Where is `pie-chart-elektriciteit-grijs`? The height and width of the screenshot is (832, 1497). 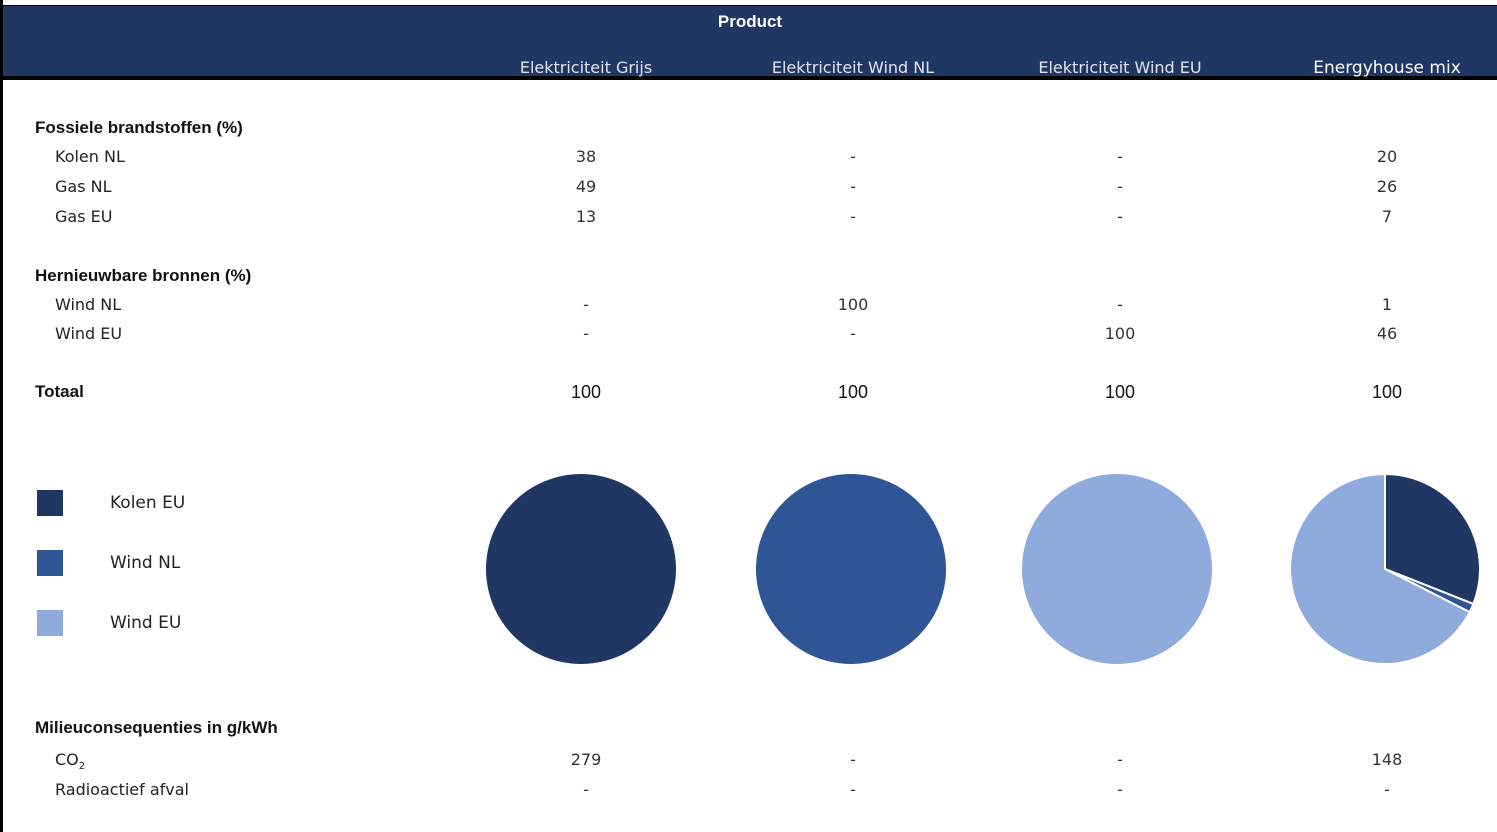 pie-chart-elektriciteit-grijs is located at coordinates (581, 569).